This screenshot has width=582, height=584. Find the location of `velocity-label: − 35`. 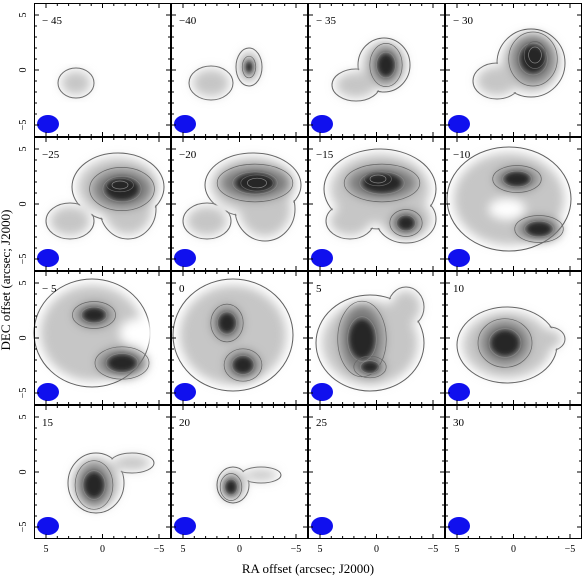

velocity-label: − 35 is located at coordinates (326, 21).